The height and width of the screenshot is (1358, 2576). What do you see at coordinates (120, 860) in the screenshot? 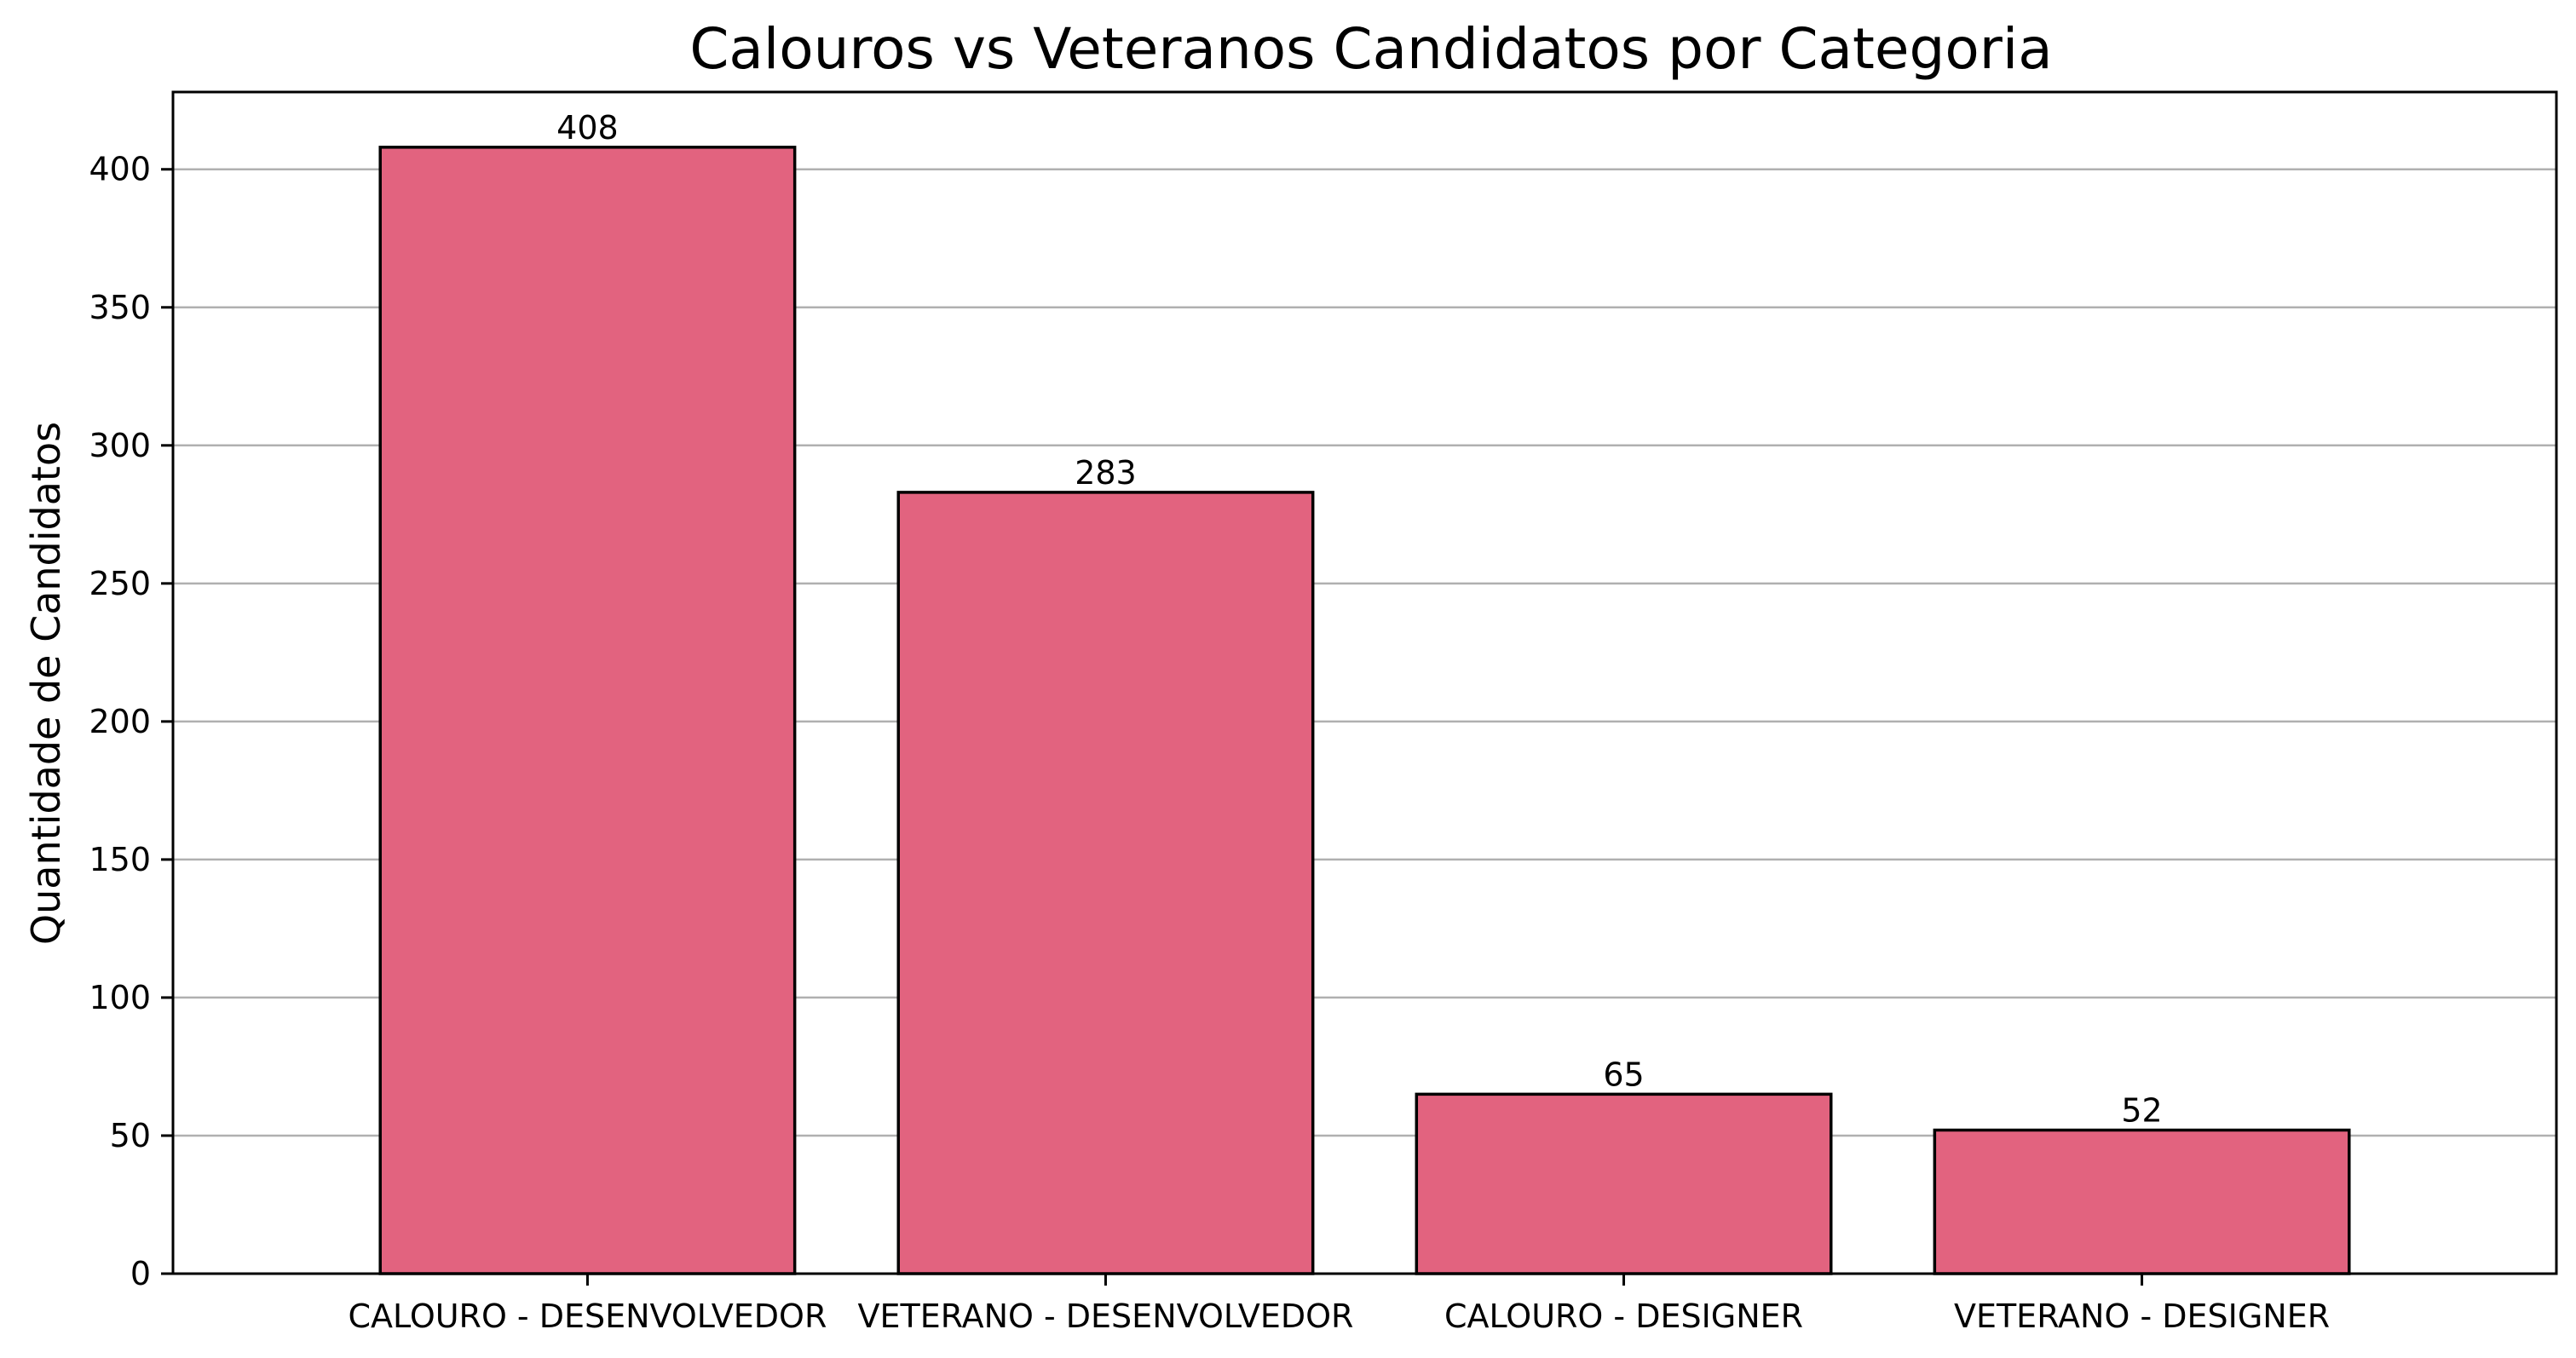
I see `y-tick-label: 150` at bounding box center [120, 860].